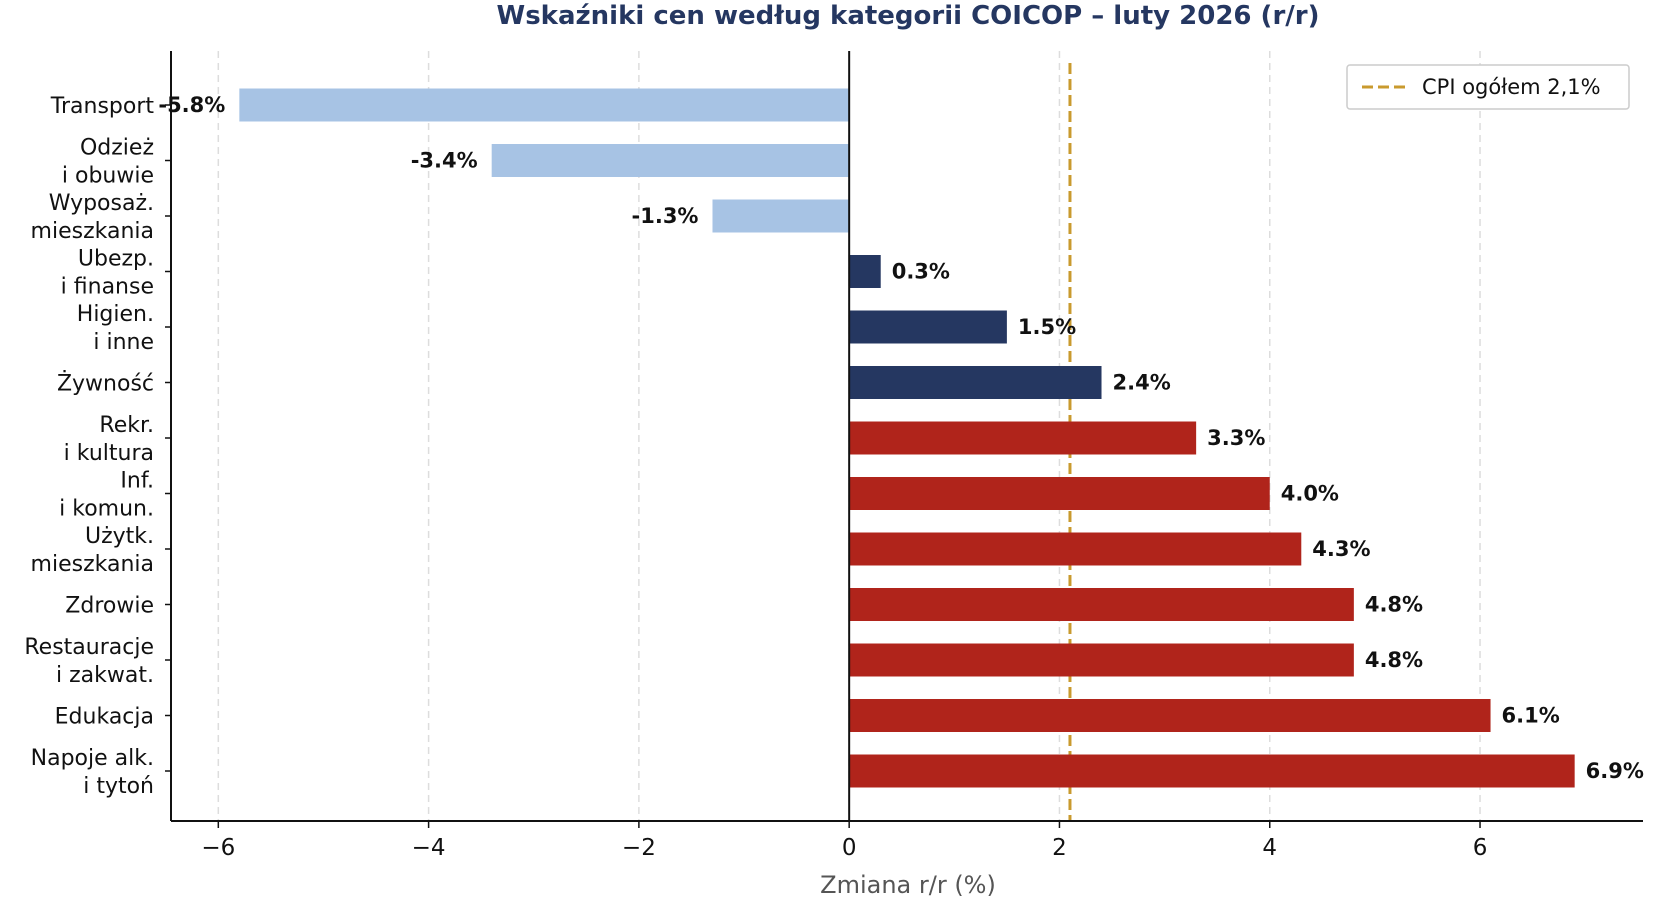 The image size is (1668, 899). What do you see at coordinates (126, 425) in the screenshot?
I see `category-label-line: Rekr.` at bounding box center [126, 425].